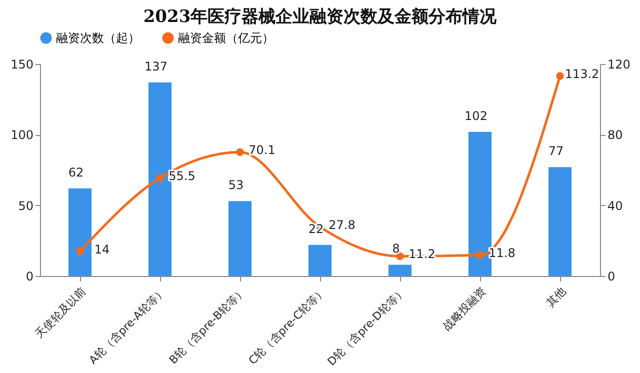  I want to click on data-label: 22, so click(316, 229).